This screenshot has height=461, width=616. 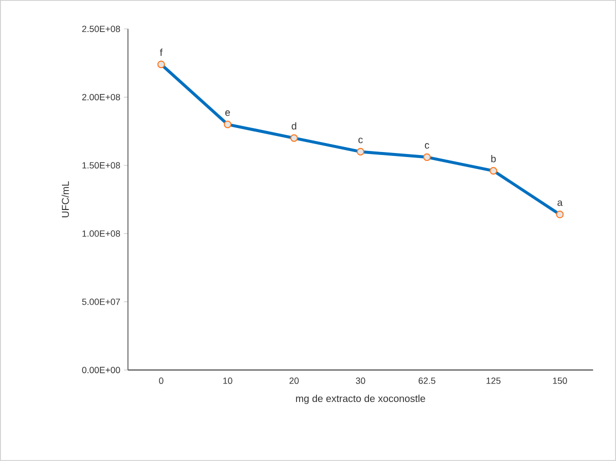 What do you see at coordinates (101, 370) in the screenshot?
I see `y-tick-label: 0.00E+00` at bounding box center [101, 370].